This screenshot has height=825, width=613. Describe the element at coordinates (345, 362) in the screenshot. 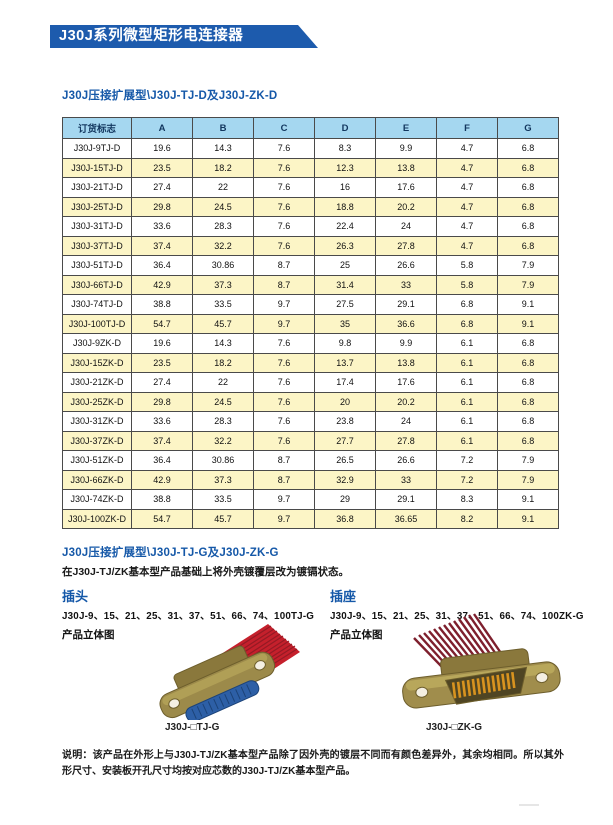

I see `value-cell: 13.7` at that location.